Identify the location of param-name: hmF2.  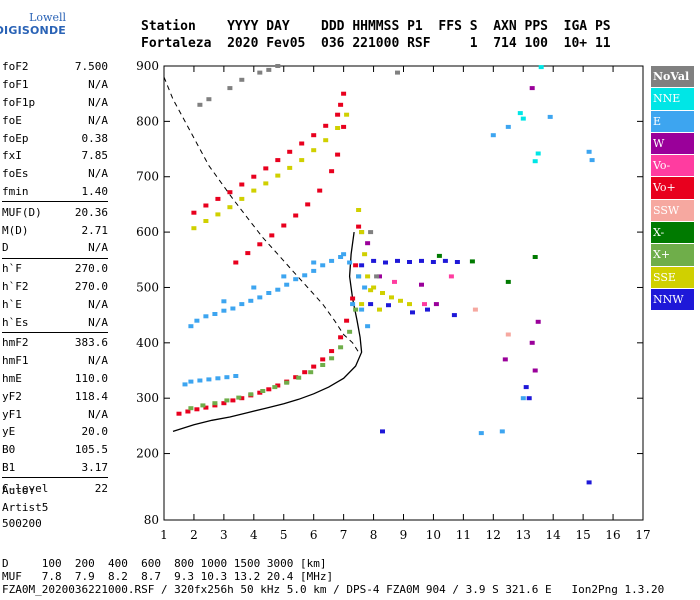
(15, 343).